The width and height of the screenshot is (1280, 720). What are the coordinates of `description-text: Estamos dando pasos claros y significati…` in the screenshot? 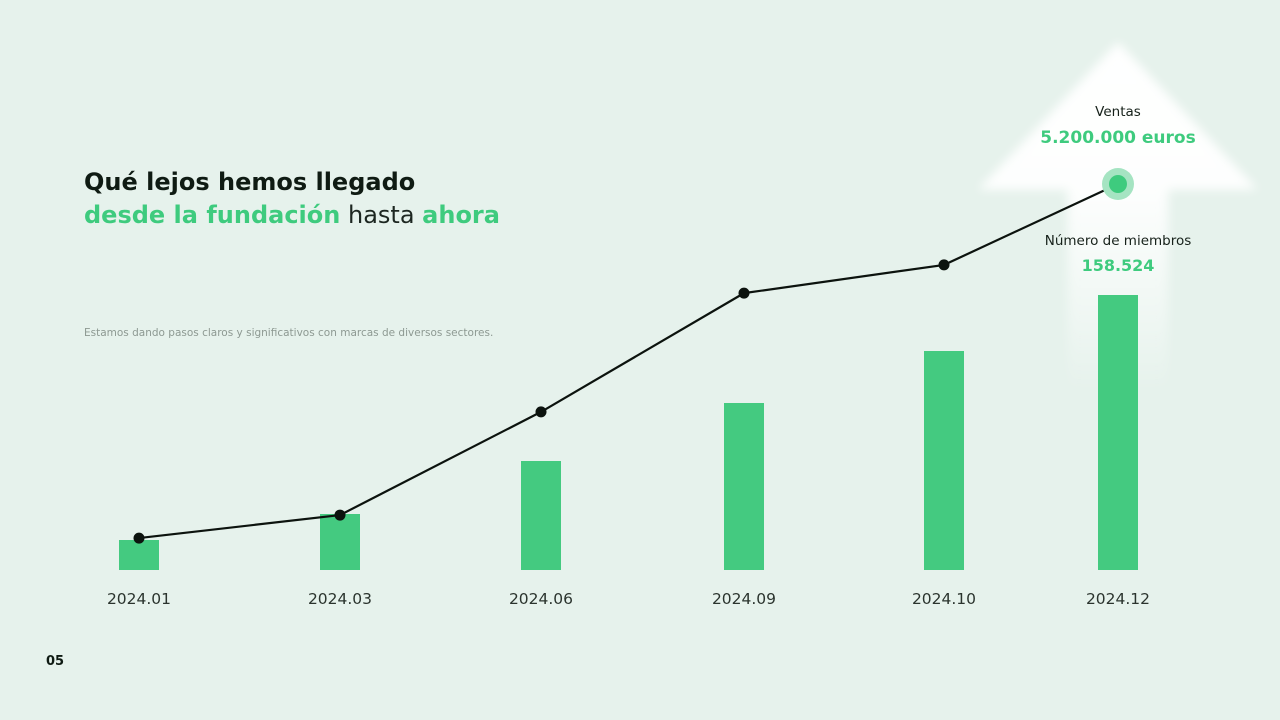 It's located at (289, 333).